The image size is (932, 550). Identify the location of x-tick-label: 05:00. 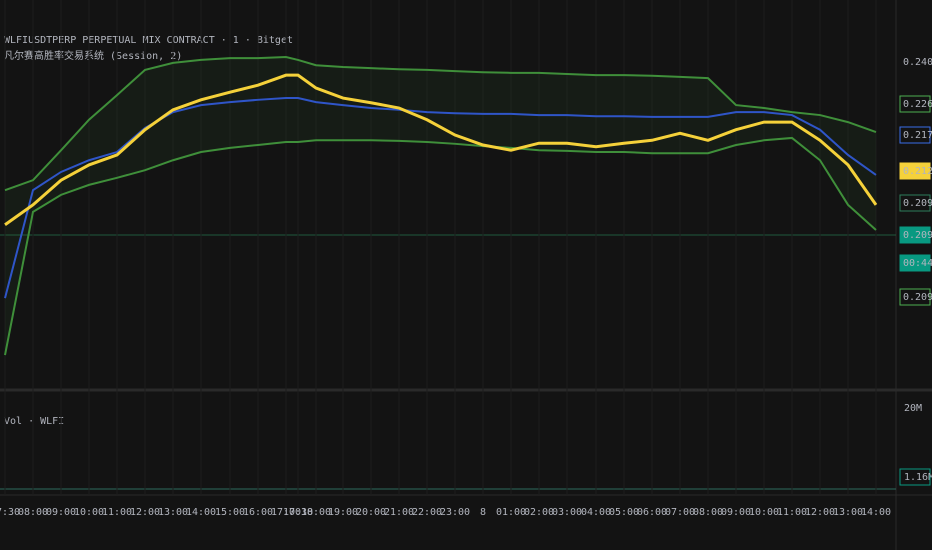
(624, 512).